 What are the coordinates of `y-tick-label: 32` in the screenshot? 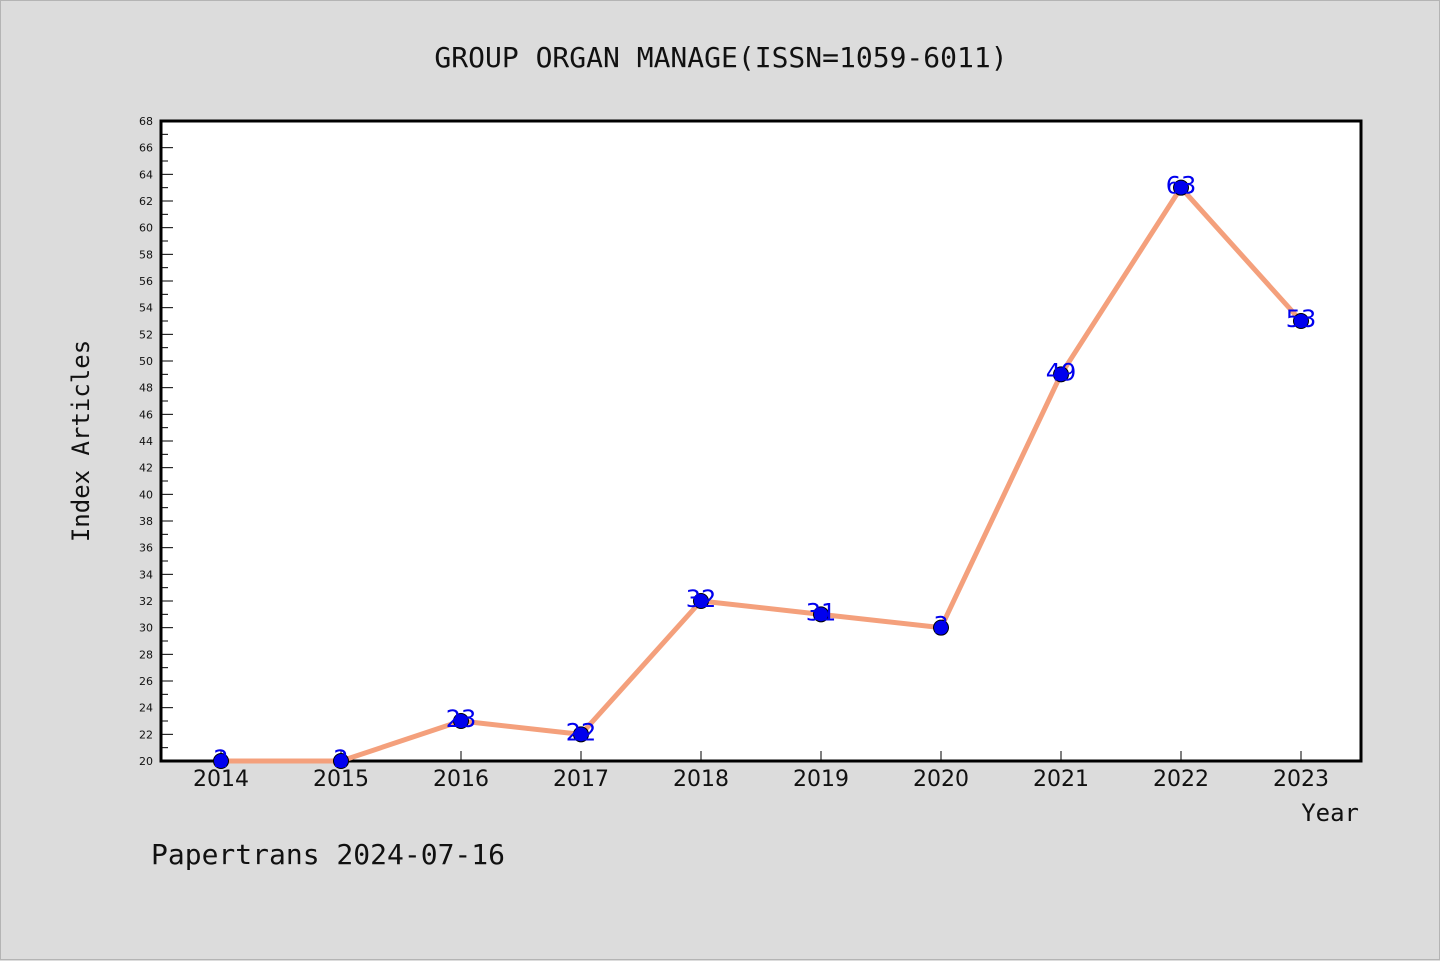 It's located at (146, 601).